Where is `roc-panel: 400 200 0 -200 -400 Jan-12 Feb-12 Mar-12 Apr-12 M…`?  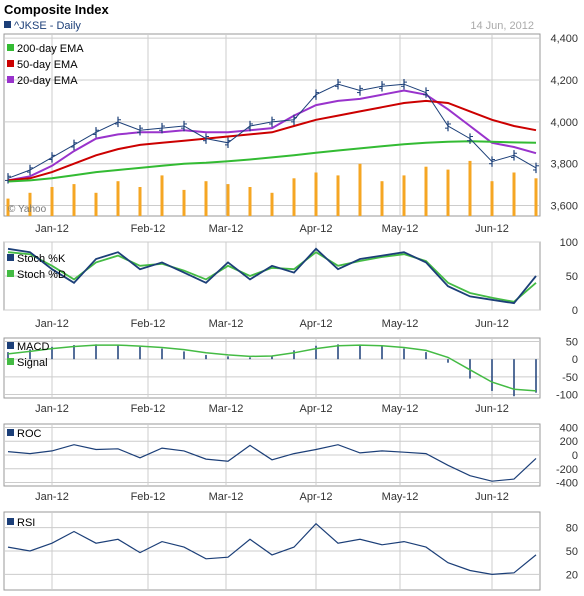
roc-panel: 400 200 0 -200 -400 Jan-12 Feb-12 Mar-12 Apr-12 M… is located at coordinates (290, 462).